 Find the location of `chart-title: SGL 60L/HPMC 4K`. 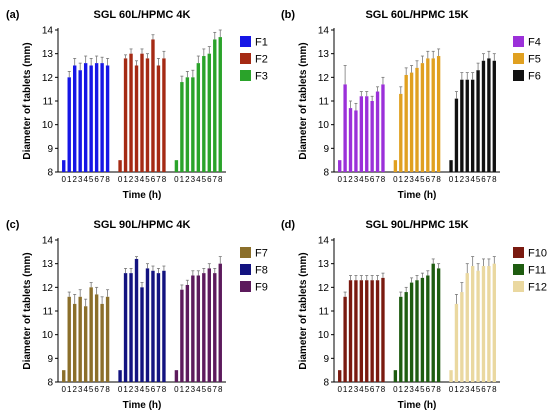

chart-title: SGL 60L/HPMC 4K is located at coordinates (142, 15).